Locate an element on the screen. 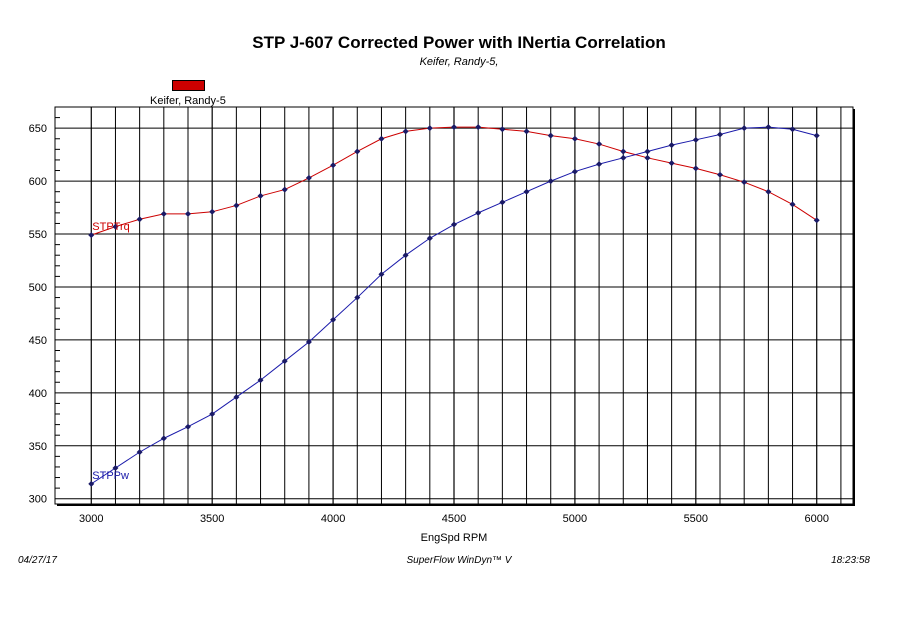  y-tick-label: 350 is located at coordinates (38, 447).